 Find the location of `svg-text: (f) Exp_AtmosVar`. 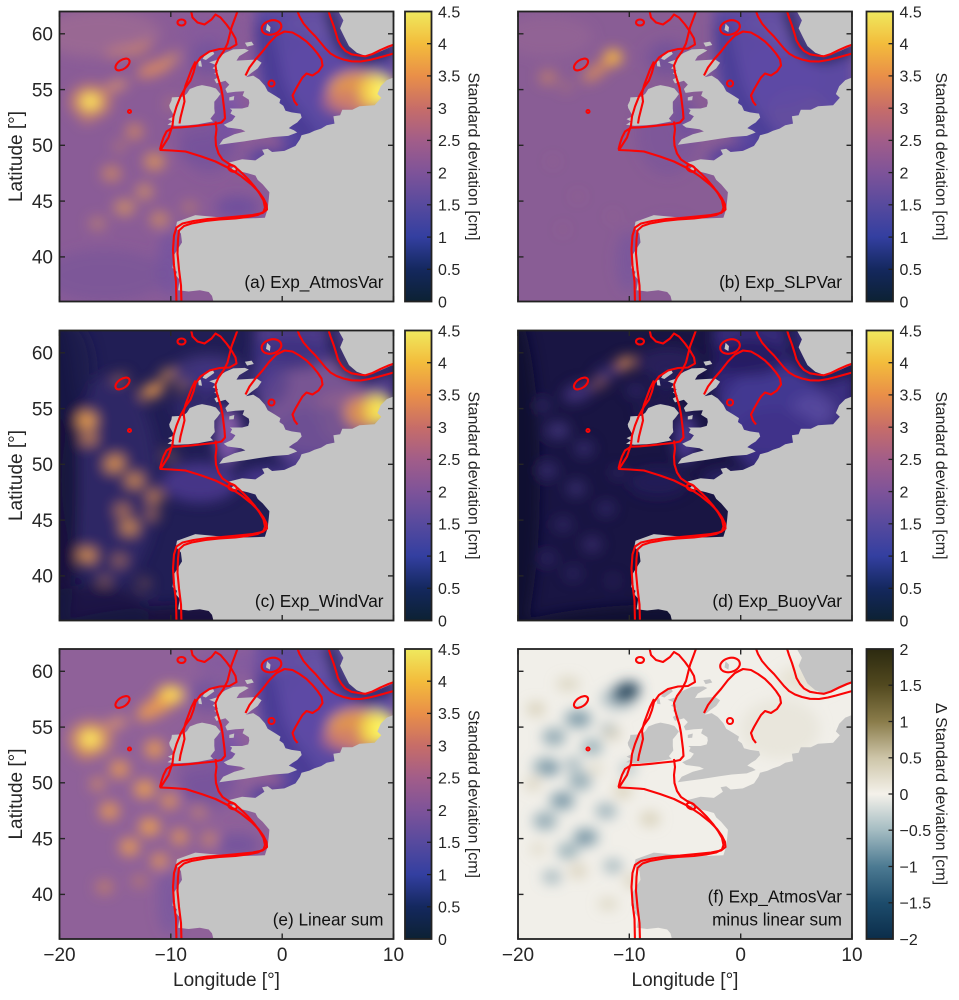

svg-text: (f) Exp_AtmosVar is located at coordinates (775, 897).